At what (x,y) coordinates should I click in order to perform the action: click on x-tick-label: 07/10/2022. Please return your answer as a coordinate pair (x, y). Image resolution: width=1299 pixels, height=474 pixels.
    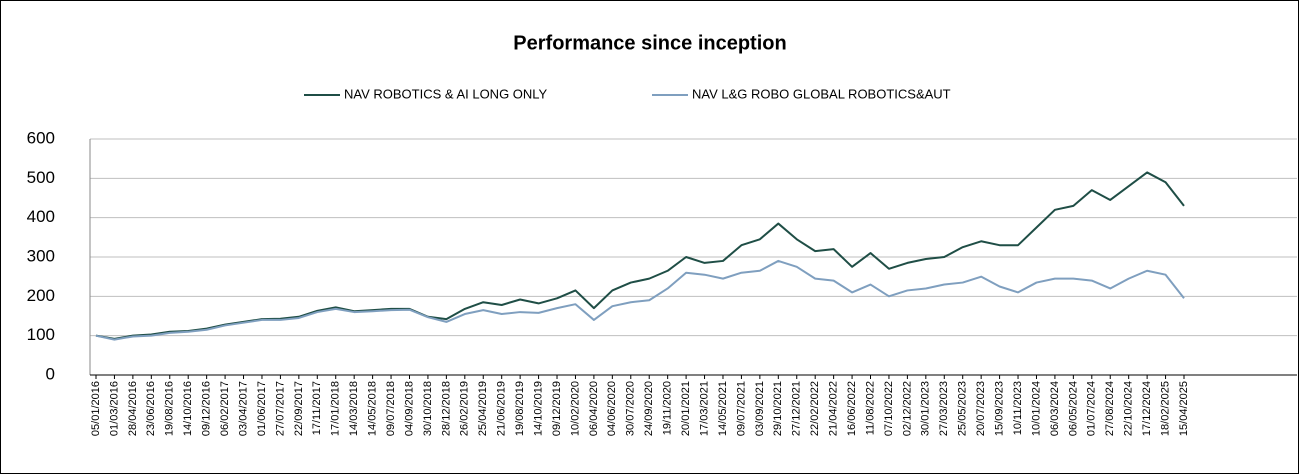
    Looking at the image, I should click on (889, 408).